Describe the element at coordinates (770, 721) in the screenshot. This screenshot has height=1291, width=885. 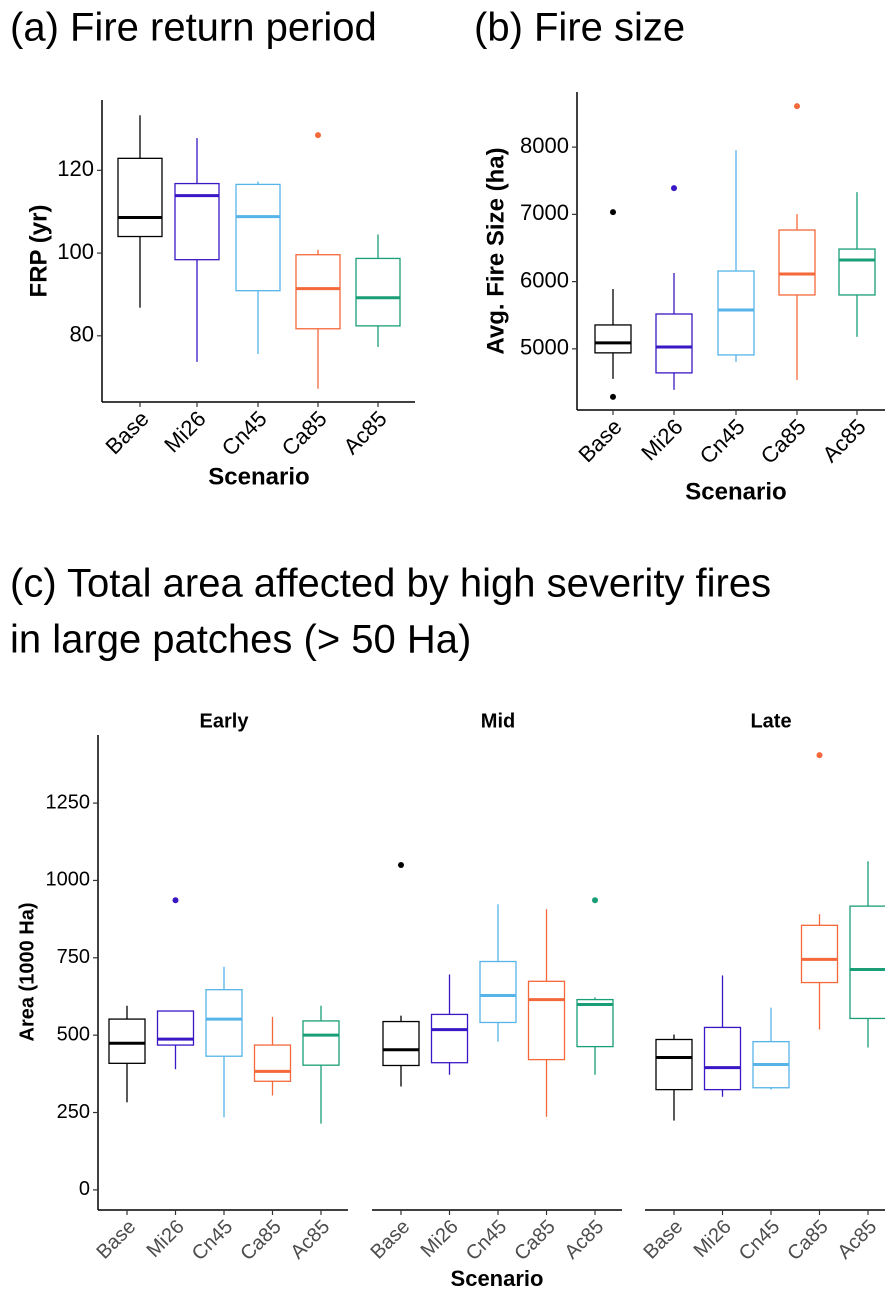
I see `facet-label: Late` at that location.